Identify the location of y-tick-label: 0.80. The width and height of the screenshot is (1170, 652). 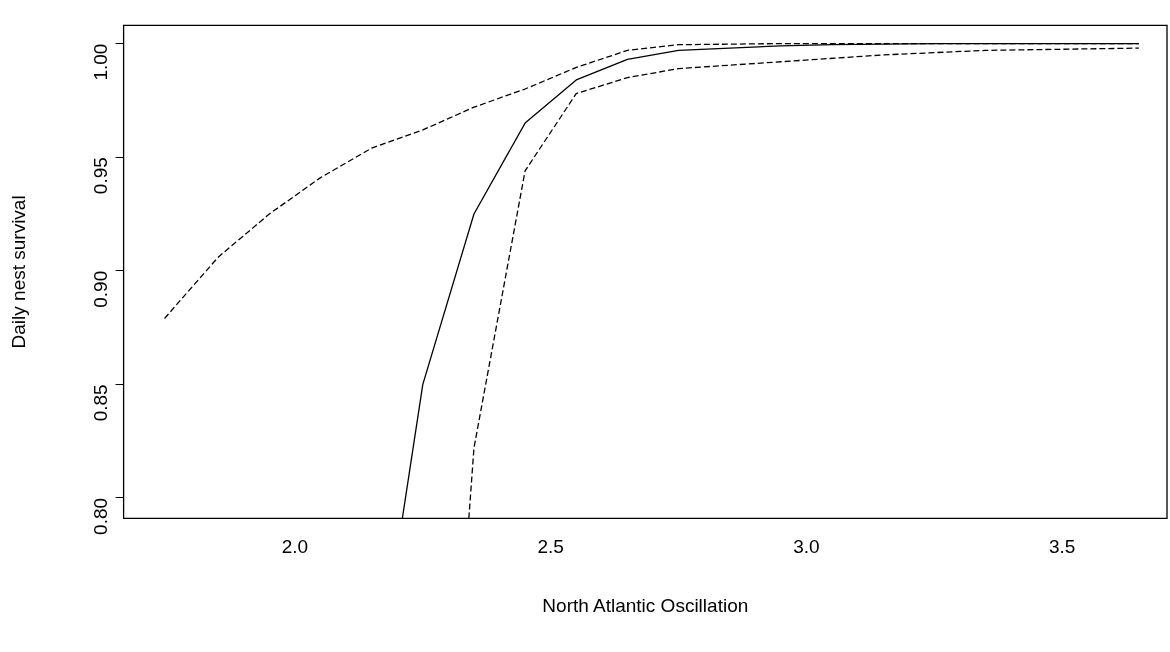
(100, 516).